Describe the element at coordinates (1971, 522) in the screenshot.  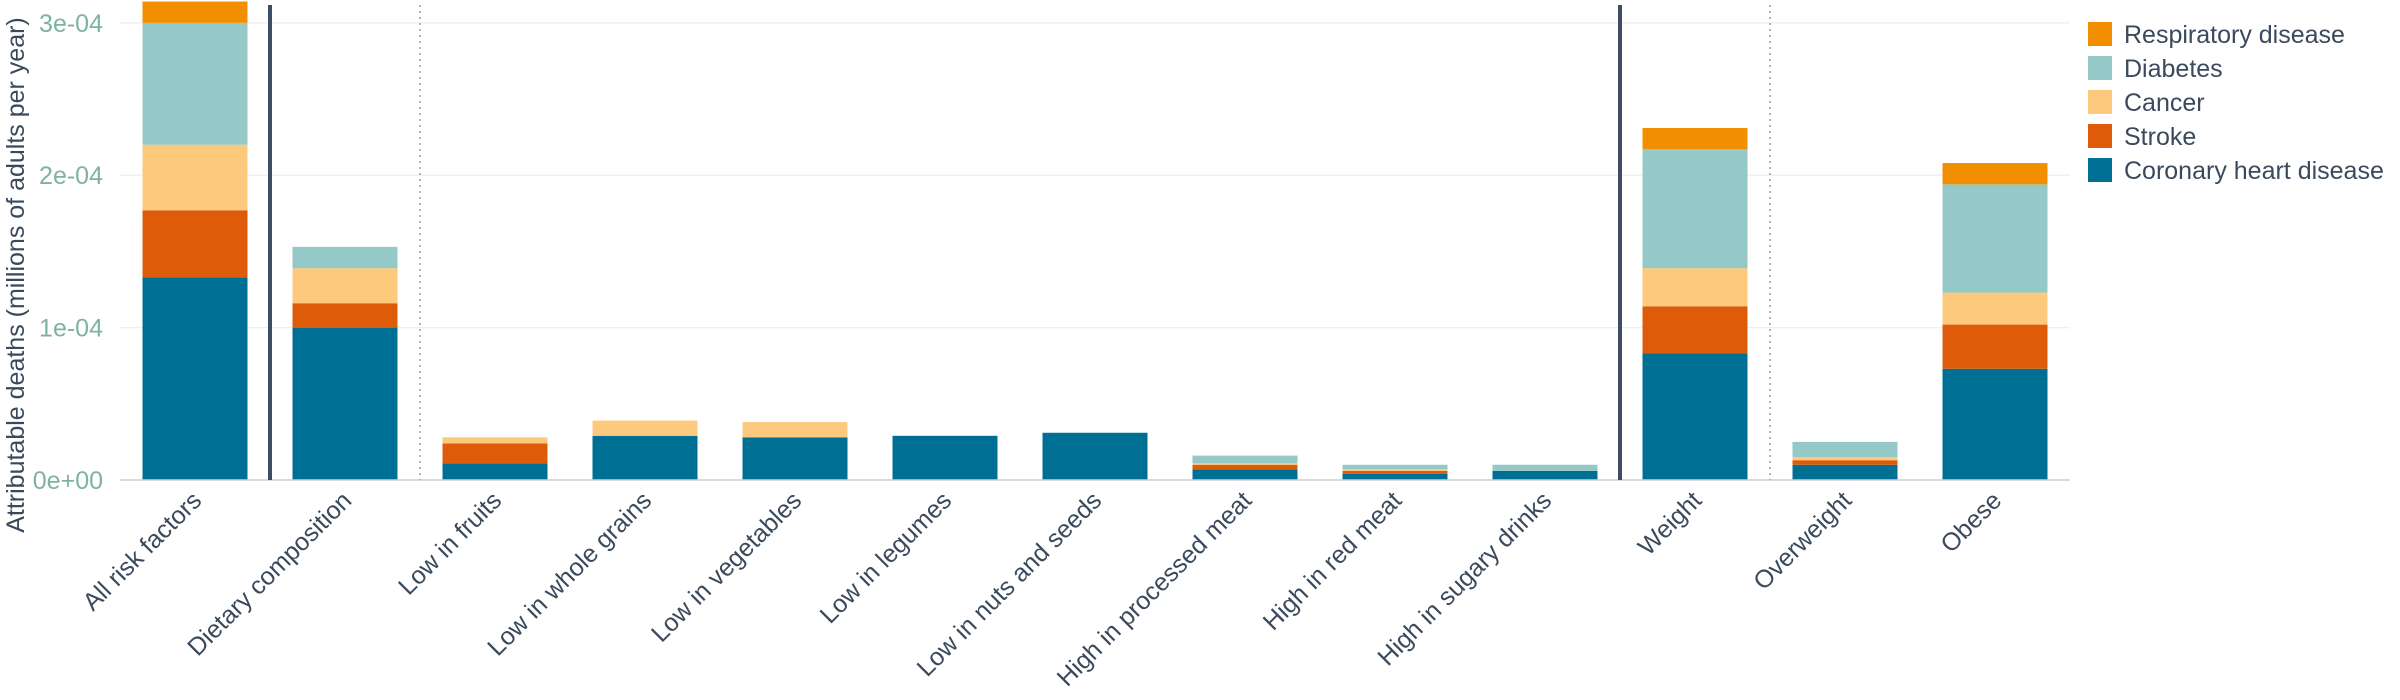
I see `x-tick-label: Obese` at that location.